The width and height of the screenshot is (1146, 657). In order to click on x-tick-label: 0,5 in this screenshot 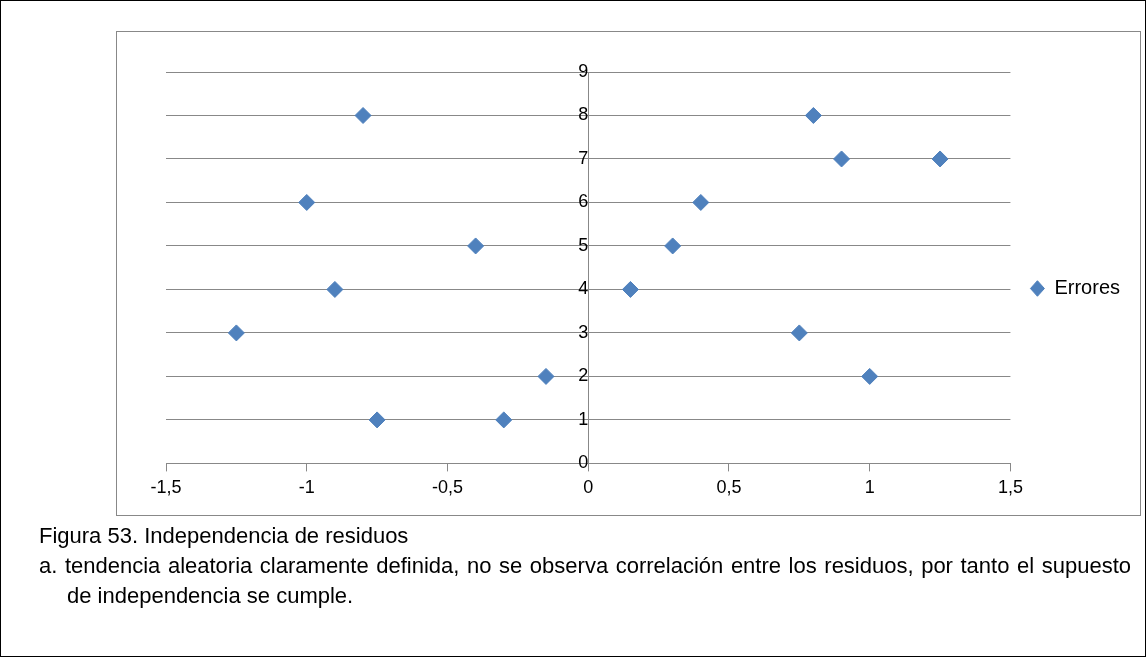, I will do `click(729, 487)`.